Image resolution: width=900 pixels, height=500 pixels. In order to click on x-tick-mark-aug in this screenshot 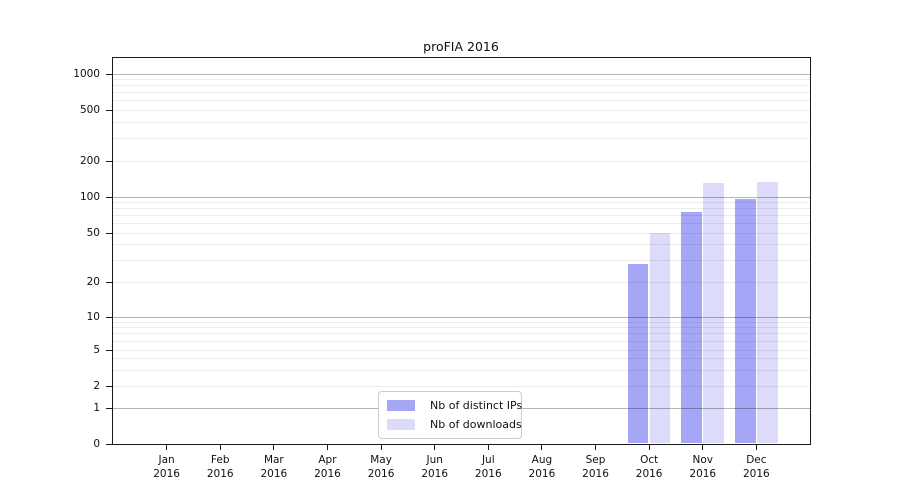, I will do `click(542, 447)`.